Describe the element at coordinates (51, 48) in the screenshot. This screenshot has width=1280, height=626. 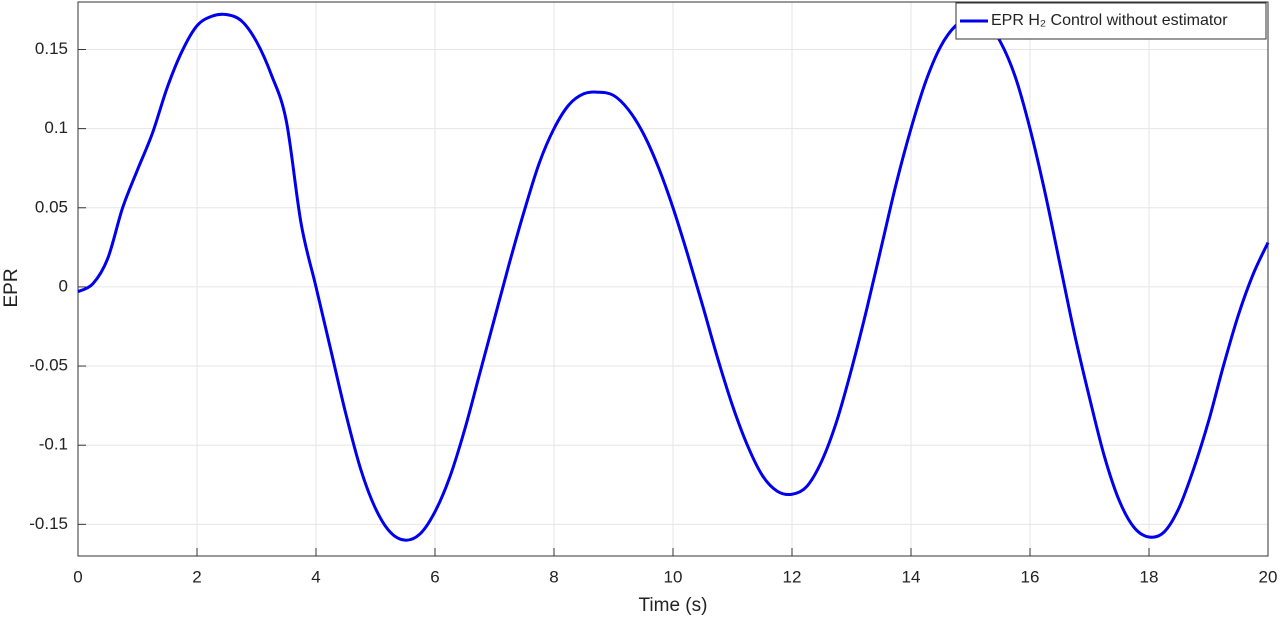
I see `y-tick-label: 0.15` at that location.